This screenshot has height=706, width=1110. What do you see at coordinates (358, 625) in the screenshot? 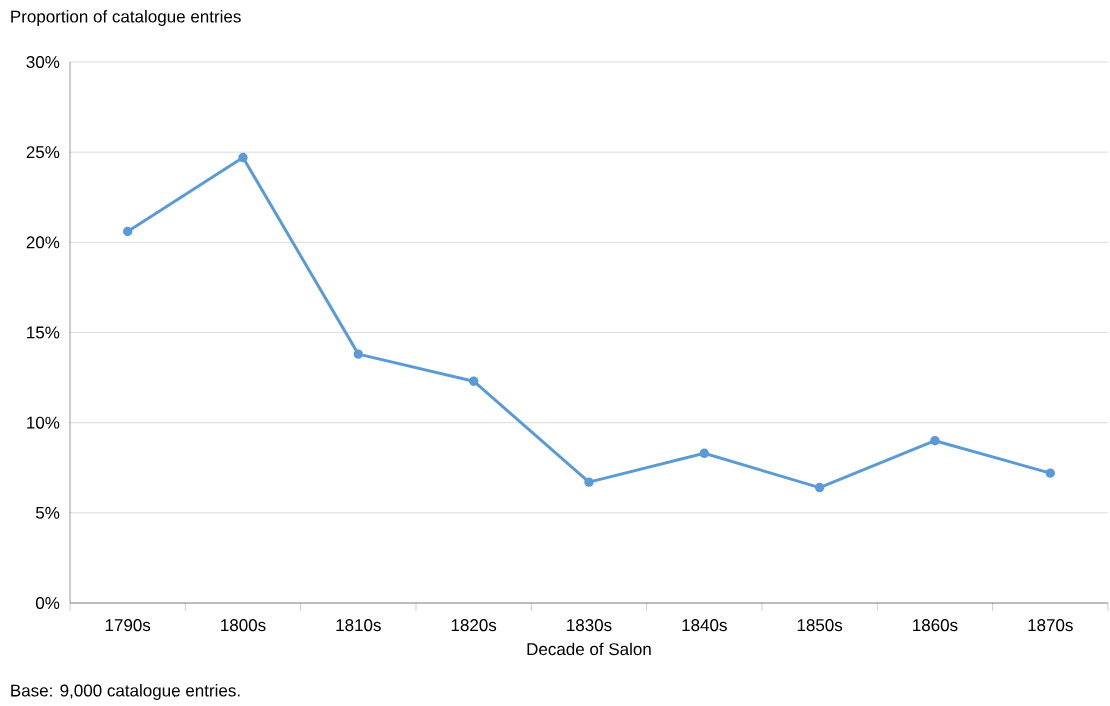
I see `x-tick-label: 1810s` at bounding box center [358, 625].